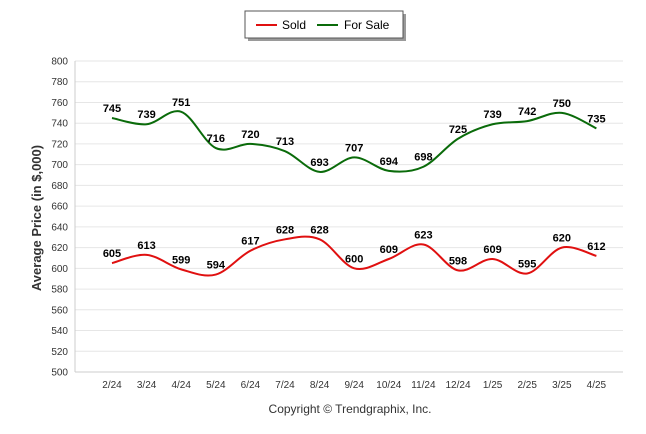 The width and height of the screenshot is (646, 434). What do you see at coordinates (527, 265) in the screenshot?
I see `data-label-sold: 595` at bounding box center [527, 265].